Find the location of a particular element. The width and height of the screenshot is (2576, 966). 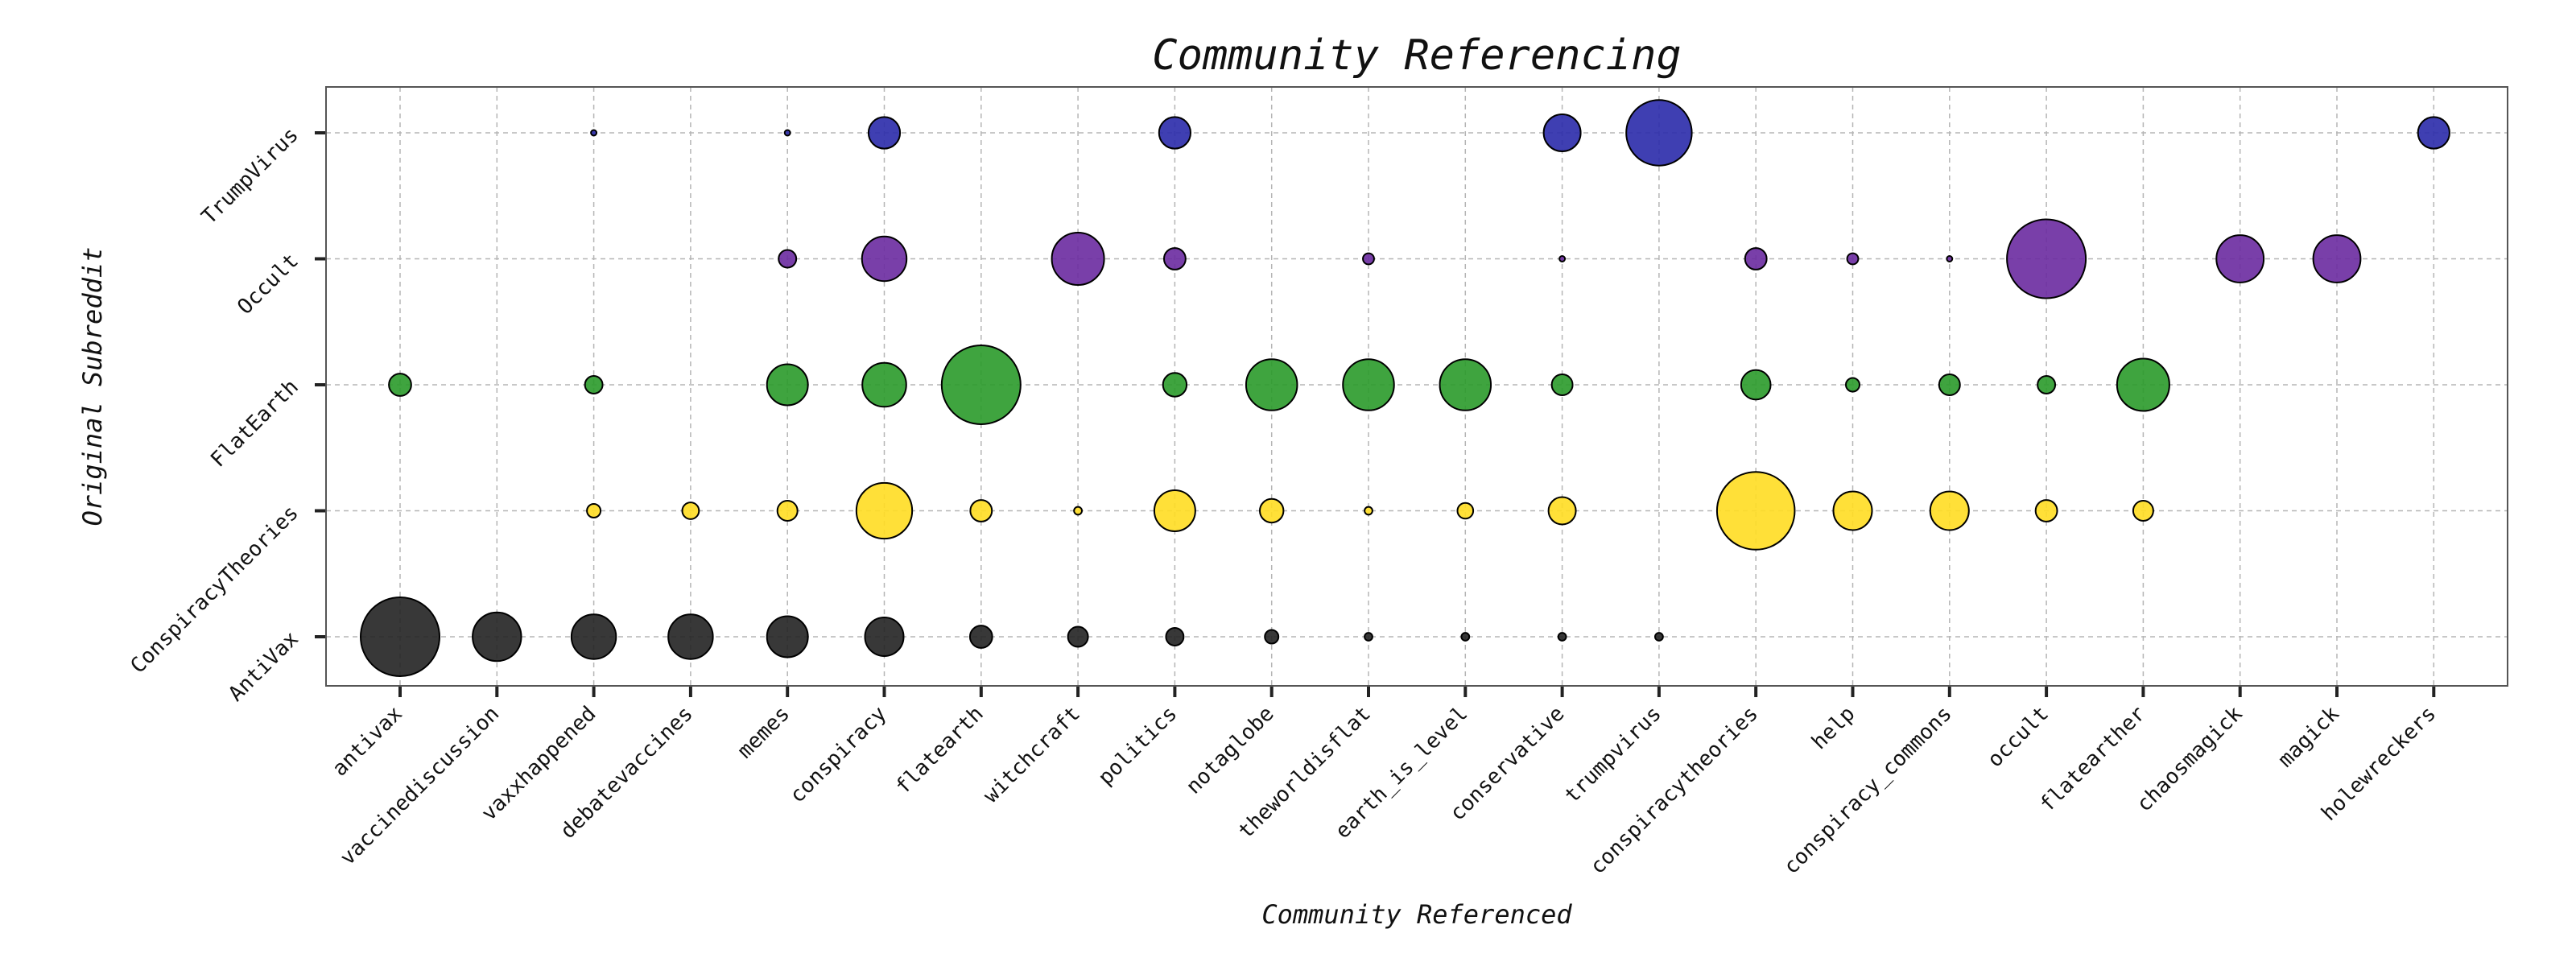

bubble-FlatEarth-antivax is located at coordinates (400, 385).